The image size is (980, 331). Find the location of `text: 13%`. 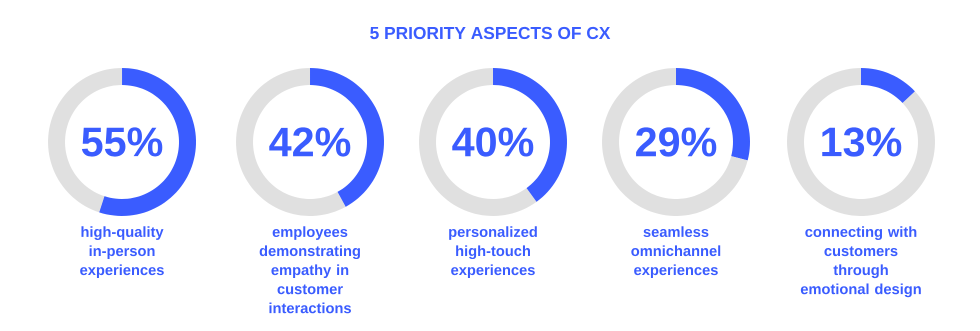

text: 13% is located at coordinates (862, 142).